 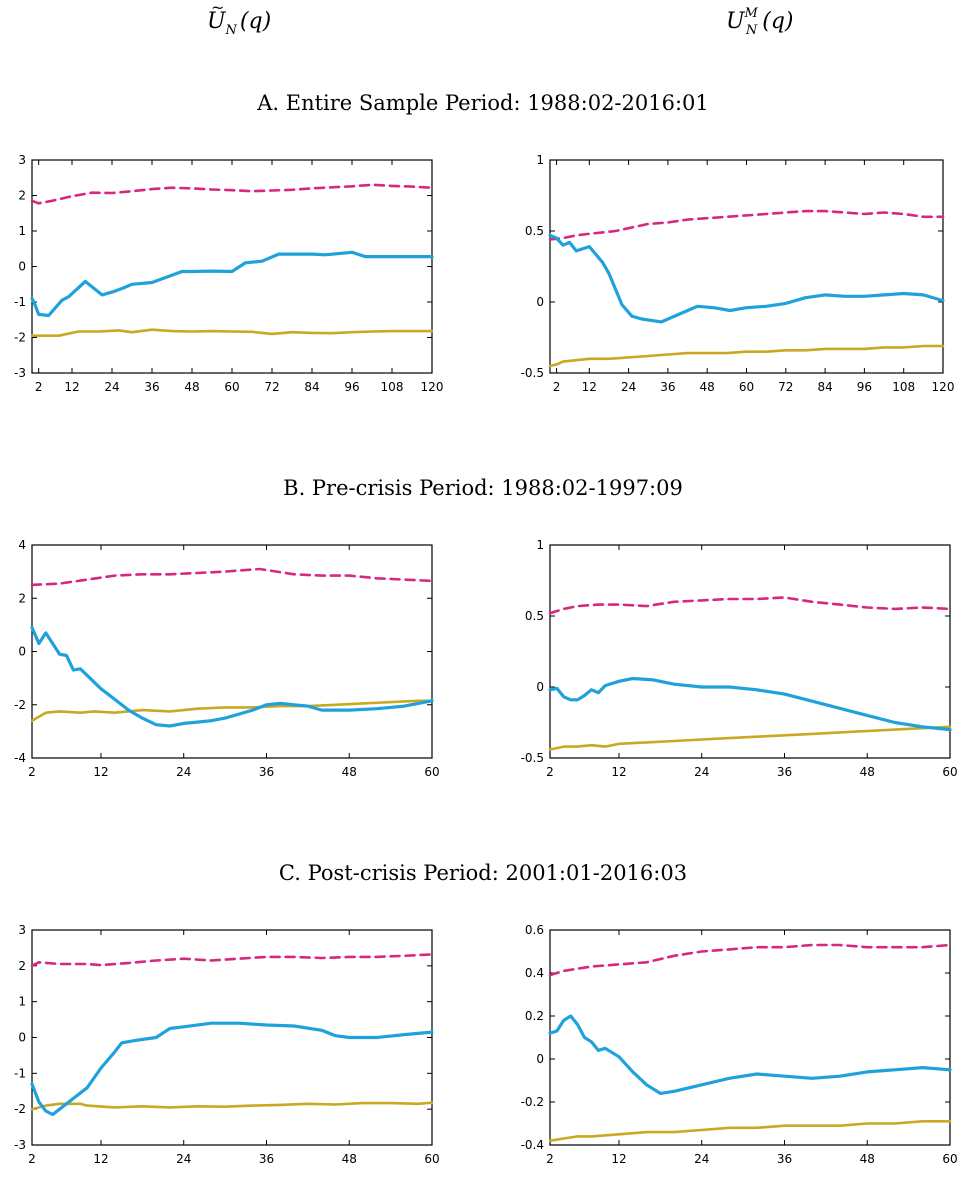 I want to click on panel-title-b: B. Pre-crisis Period: 1988:02-1997:09, so click(x=483, y=488).